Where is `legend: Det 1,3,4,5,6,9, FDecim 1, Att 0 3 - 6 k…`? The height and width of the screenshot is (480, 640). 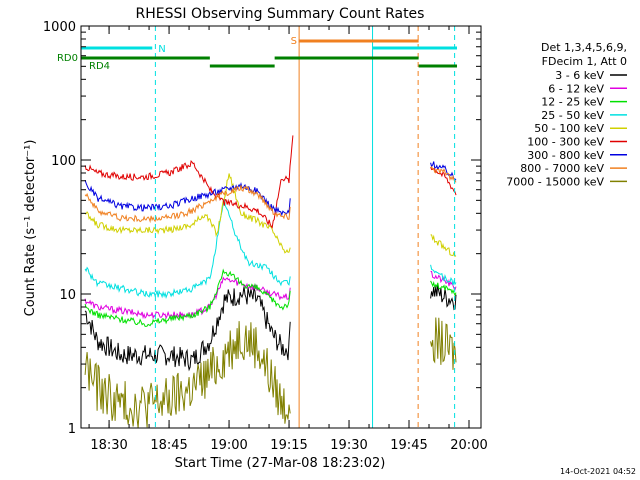
legend: Det 1,3,4,5,6,9, FDecim 1, Att 0 3 - 6 k… is located at coordinates (566, 114).